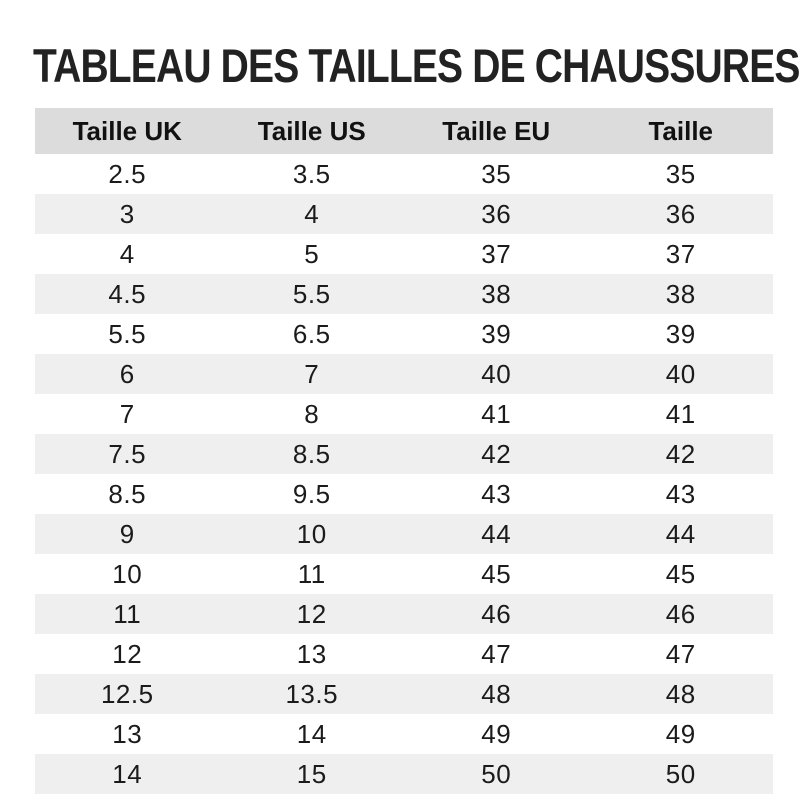  Describe the element at coordinates (680, 131) in the screenshot. I see `column-header: Taille` at that location.